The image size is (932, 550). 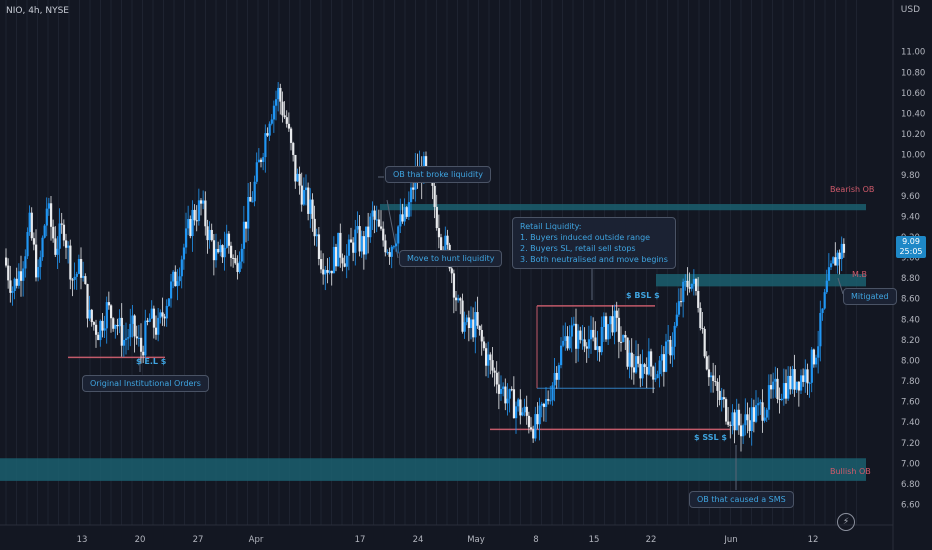 What do you see at coordinates (594, 540) in the screenshot?
I see `x-tick-label: 15` at bounding box center [594, 540].